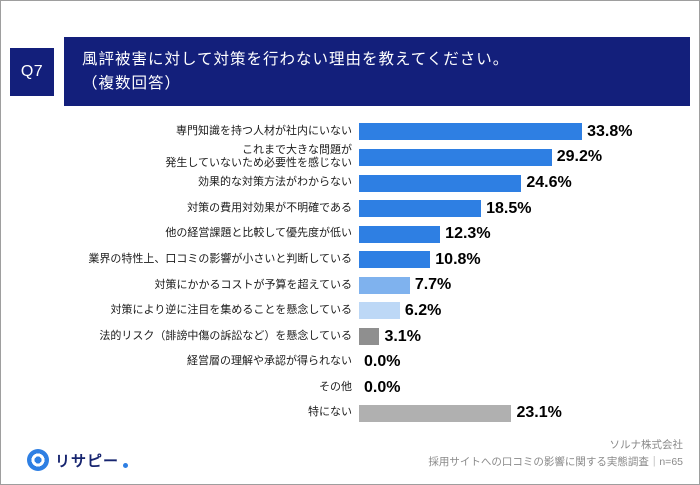 This screenshot has height=485, width=700. Describe the element at coordinates (433, 285) in the screenshot. I see `value-label: 7.7%` at that location.